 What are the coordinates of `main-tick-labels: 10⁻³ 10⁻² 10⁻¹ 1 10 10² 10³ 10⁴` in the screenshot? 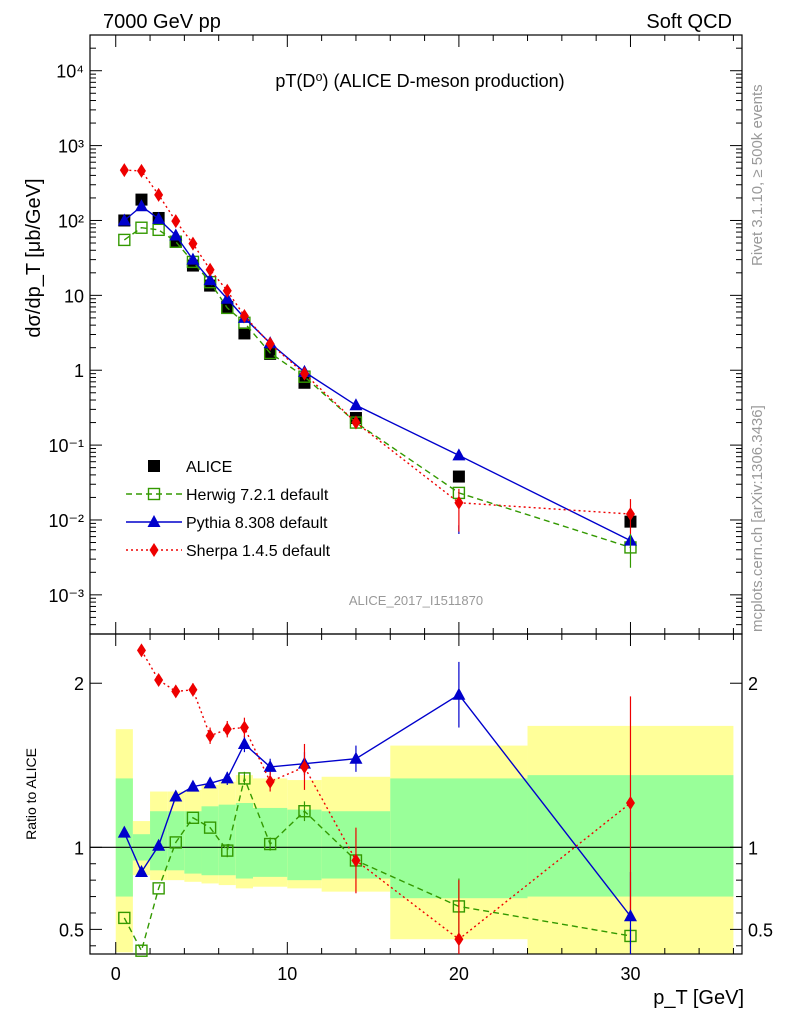 It's located at (66, 334).